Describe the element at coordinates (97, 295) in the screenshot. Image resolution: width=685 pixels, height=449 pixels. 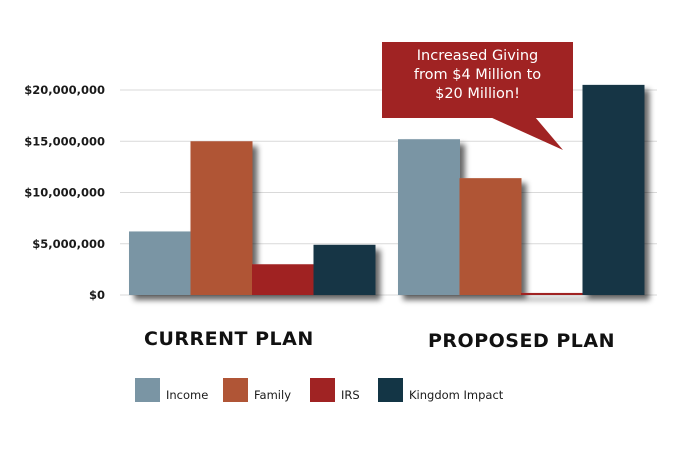
I see `y-tick-label: $0` at that location.